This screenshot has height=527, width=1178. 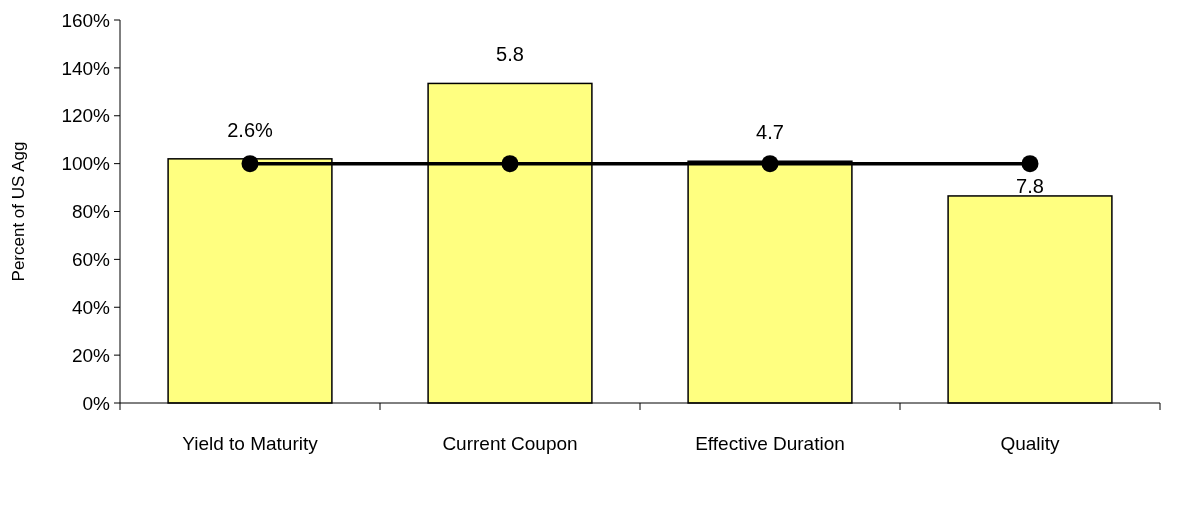 What do you see at coordinates (770, 132) in the screenshot?
I see `annotation: 4.7` at bounding box center [770, 132].